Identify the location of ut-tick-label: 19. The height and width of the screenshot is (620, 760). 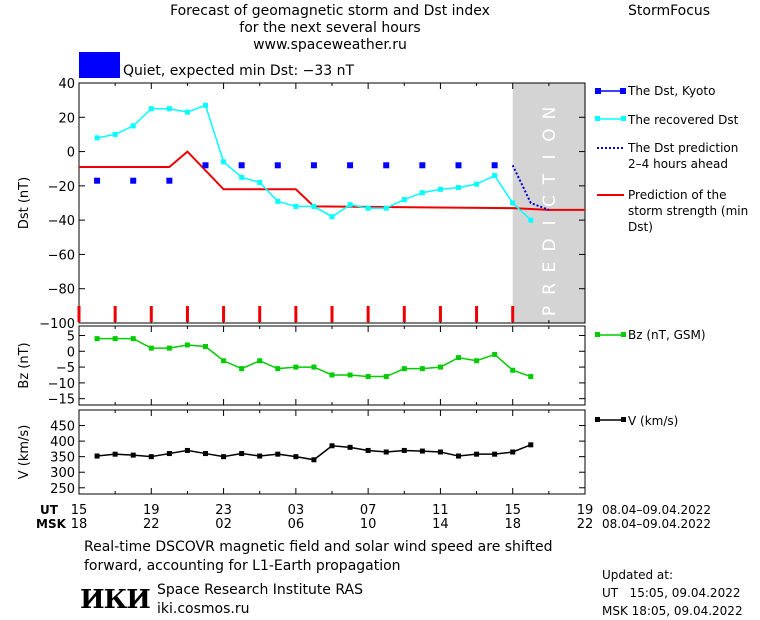
(151, 510).